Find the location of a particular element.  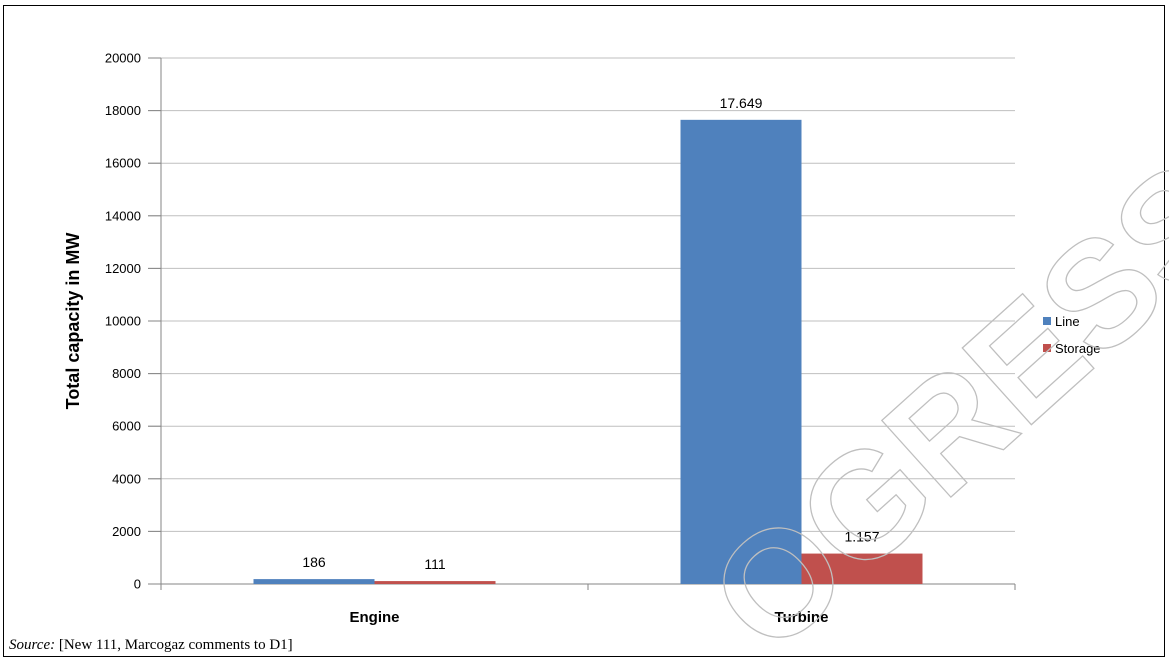

bar-line-turbine is located at coordinates (741, 351).